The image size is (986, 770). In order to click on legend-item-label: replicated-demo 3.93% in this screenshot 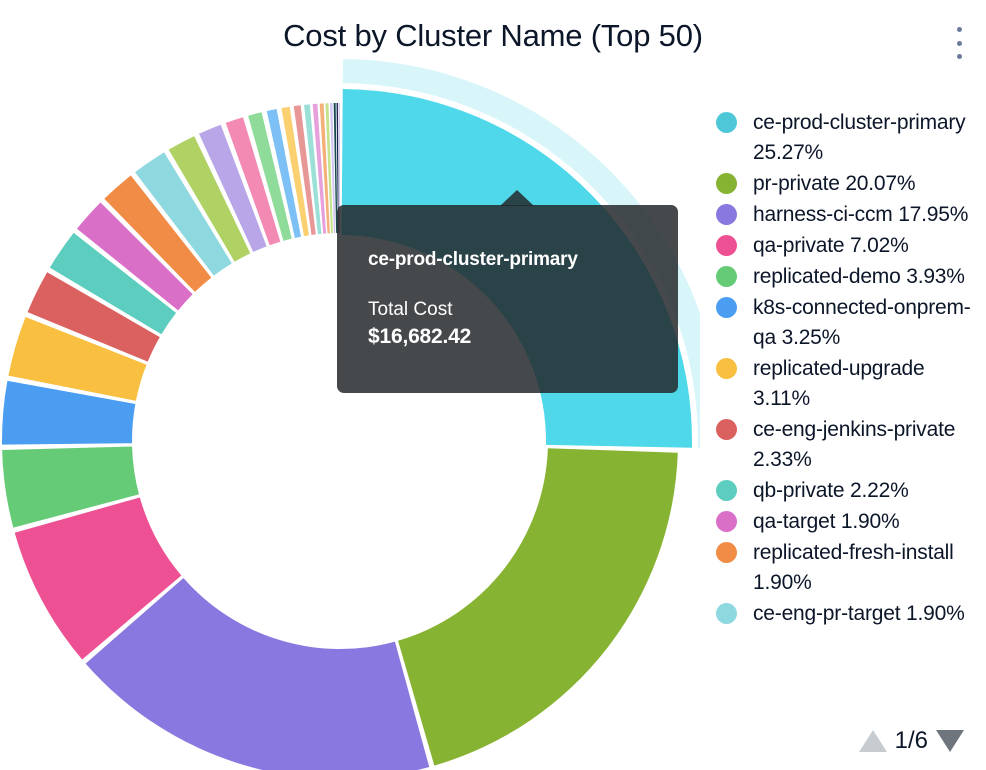, I will do `click(859, 276)`.